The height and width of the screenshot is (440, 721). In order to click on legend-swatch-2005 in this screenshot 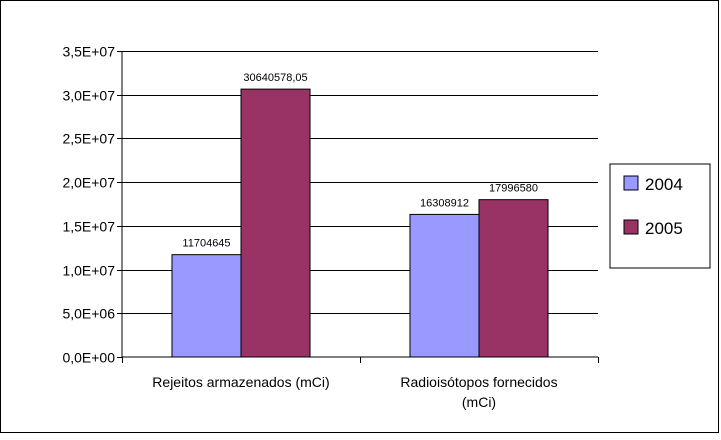, I will do `click(631, 227)`.